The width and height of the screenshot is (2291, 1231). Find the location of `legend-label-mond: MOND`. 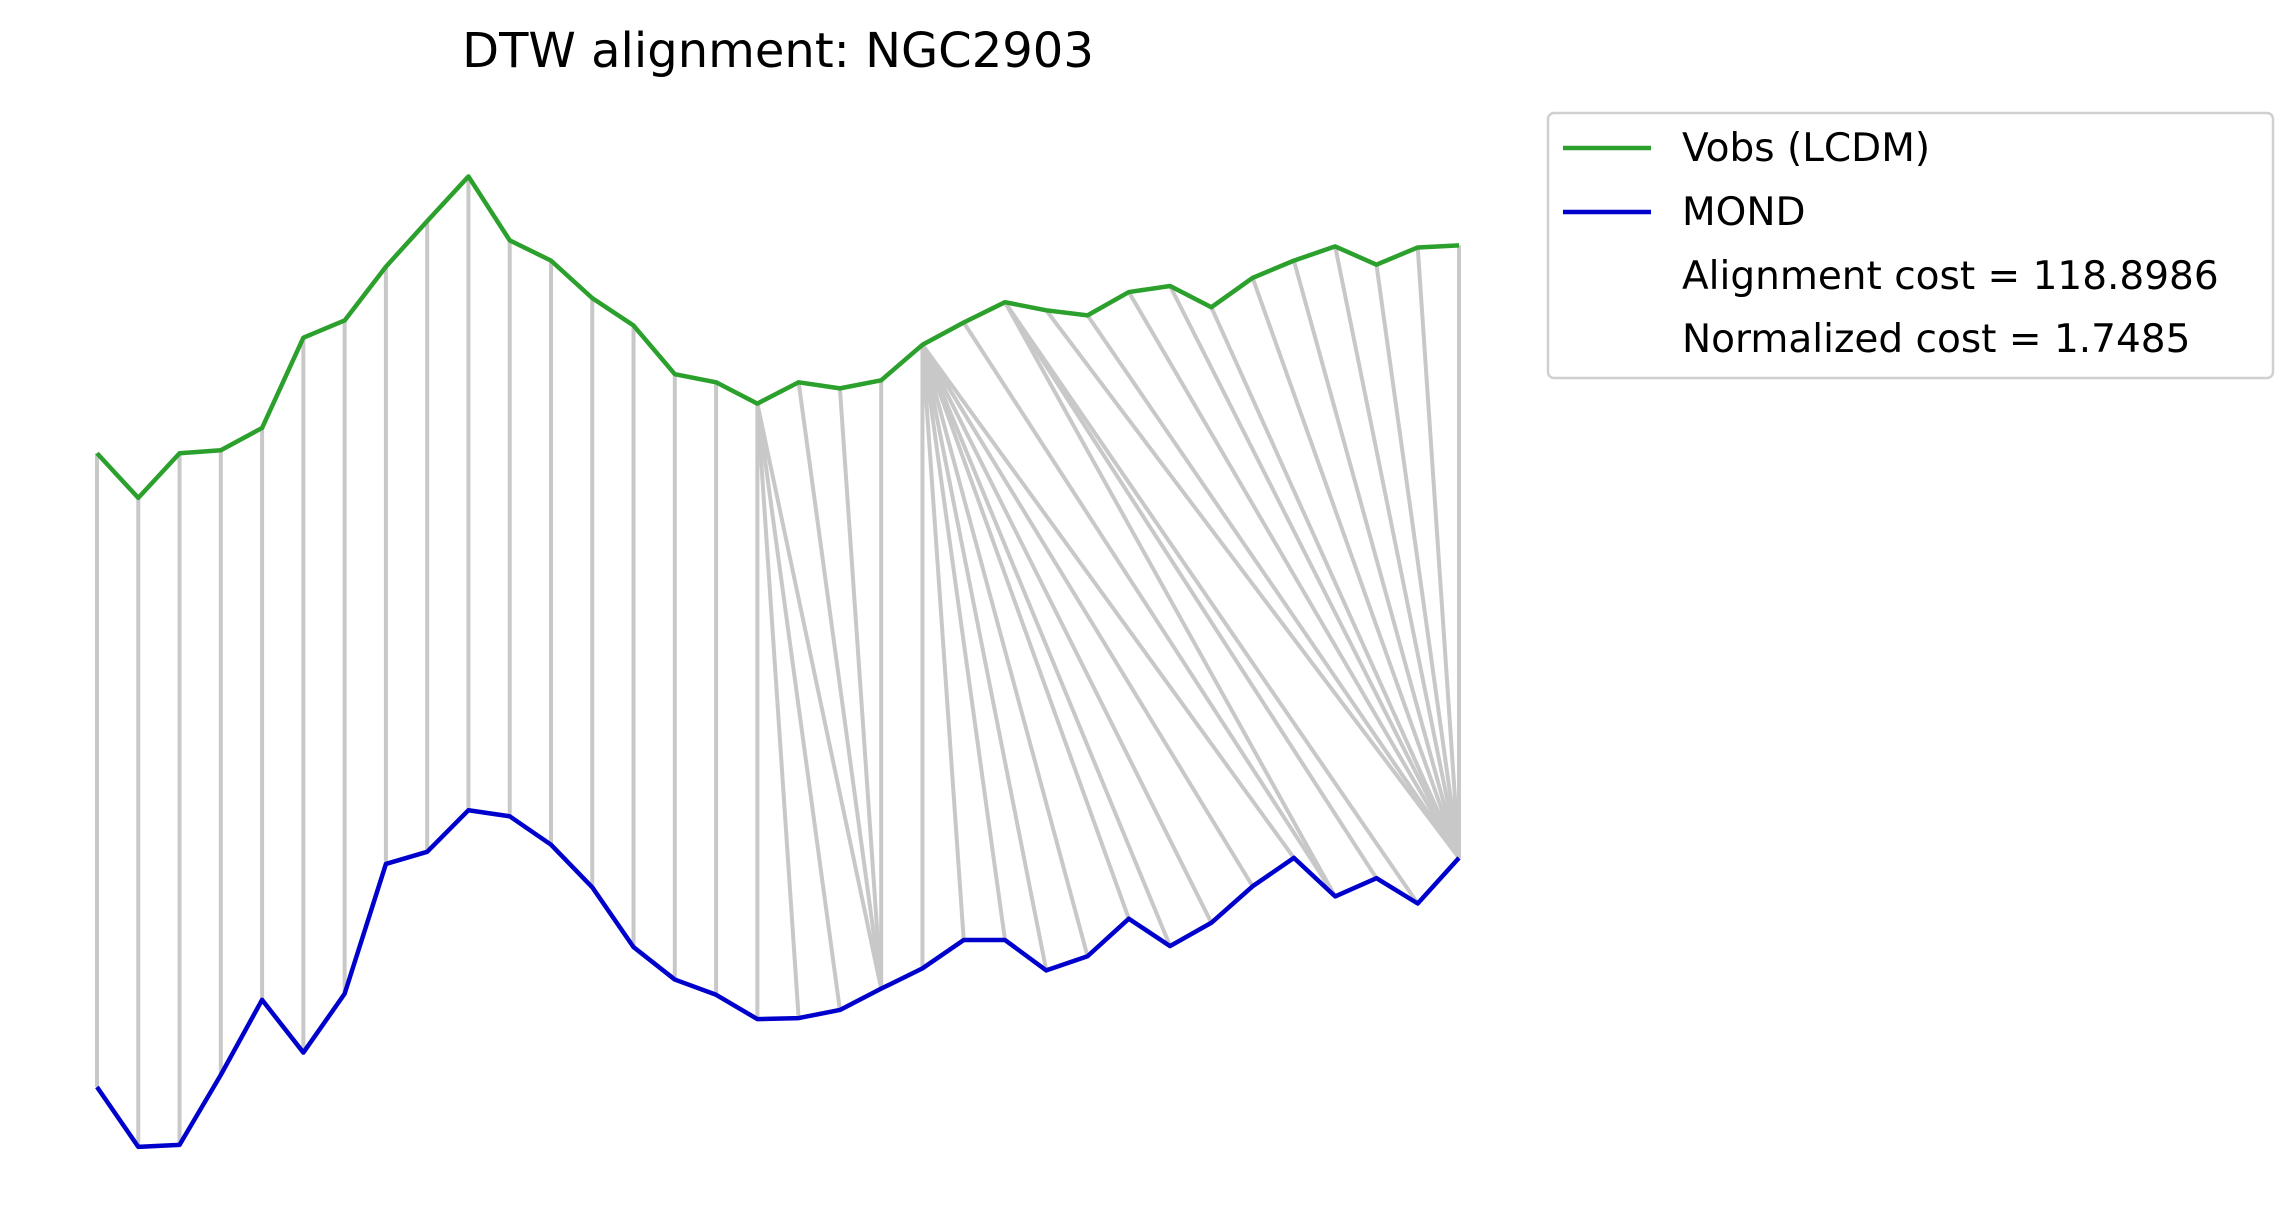

legend-label-mond: MOND is located at coordinates (1744, 212).